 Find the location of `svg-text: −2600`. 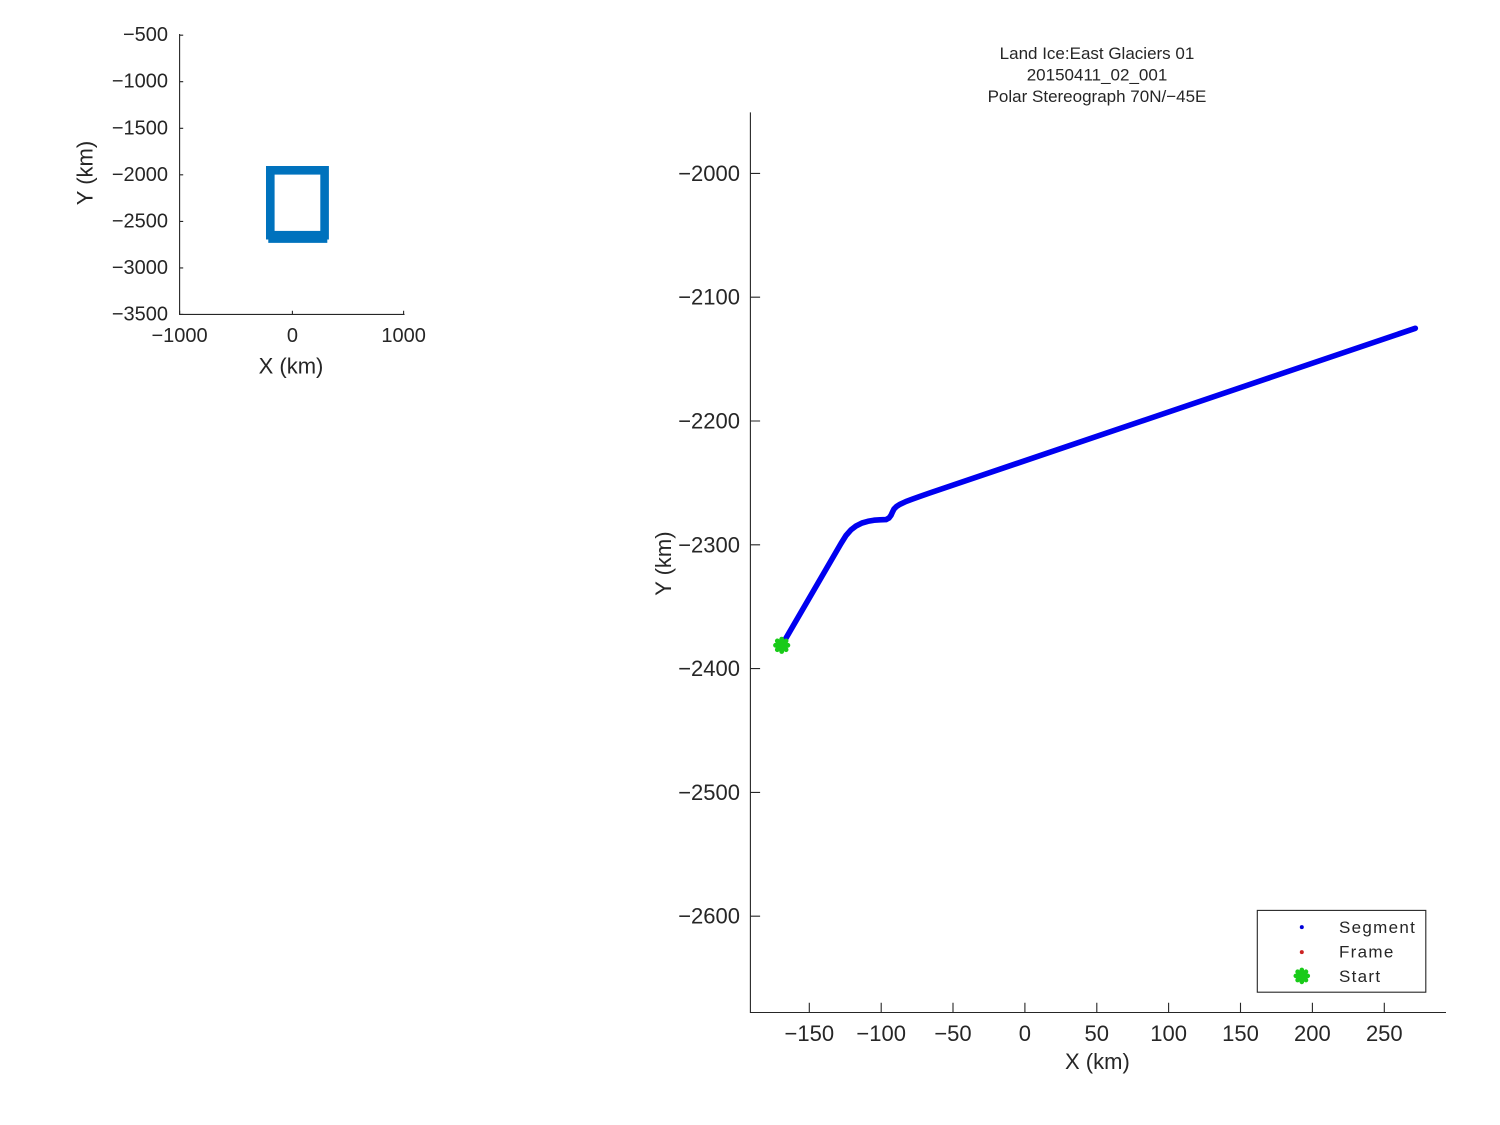

svg-text: −2600 is located at coordinates (709, 916).